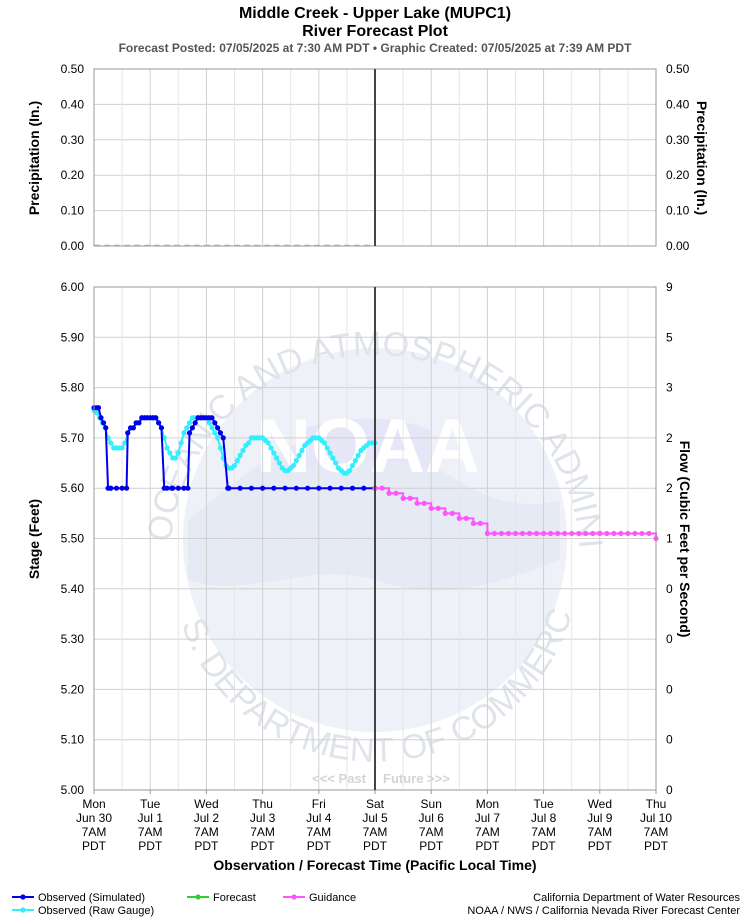 The image size is (750, 920). I want to click on x-tick-label-line: Mon, so click(487, 804).